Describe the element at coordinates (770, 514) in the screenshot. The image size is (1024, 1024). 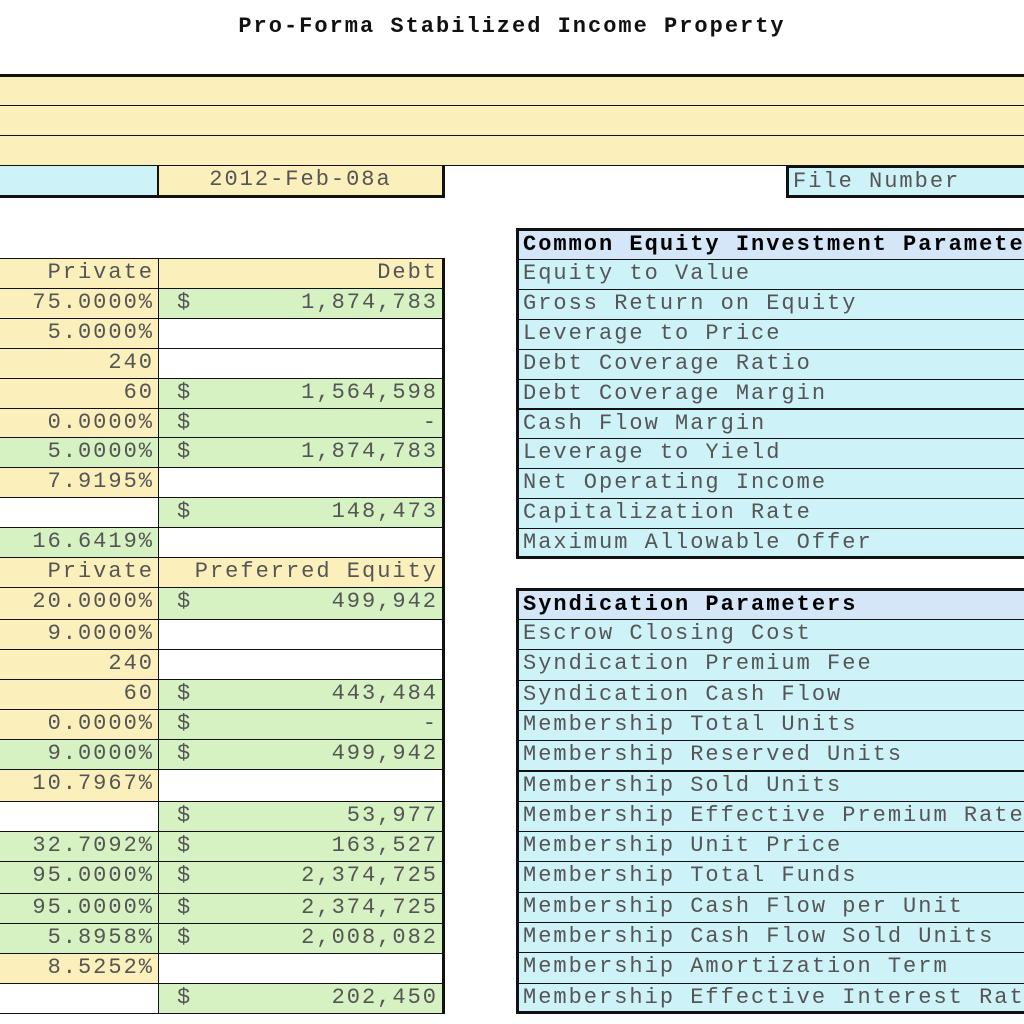
I see `panel-row: Capitalization Rate` at that location.